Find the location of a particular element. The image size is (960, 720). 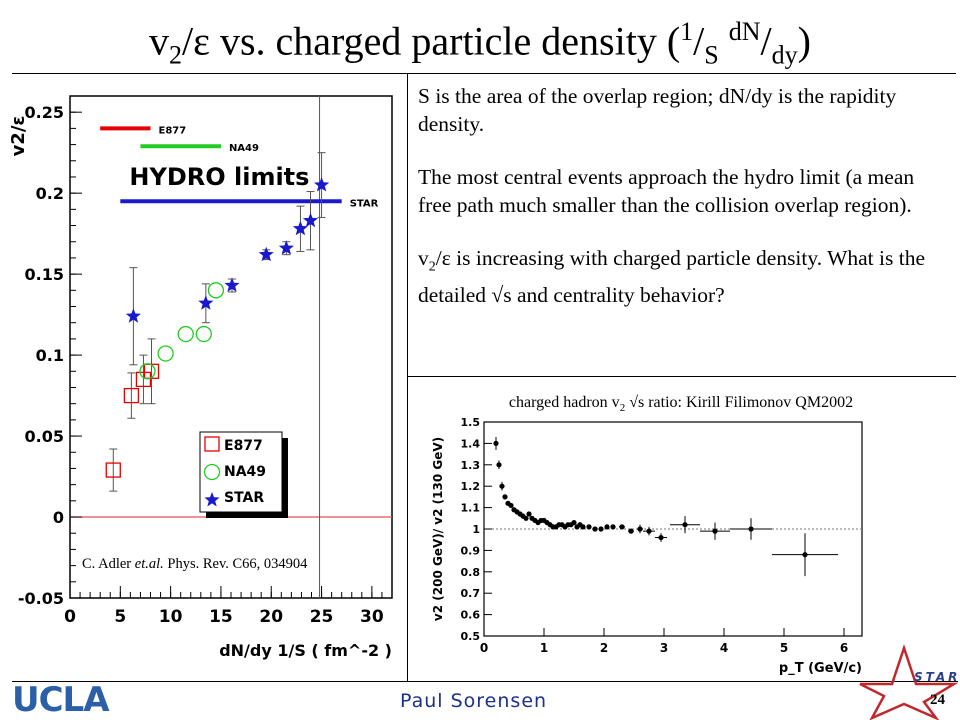

star-logo: STAR is located at coordinates (908, 682).